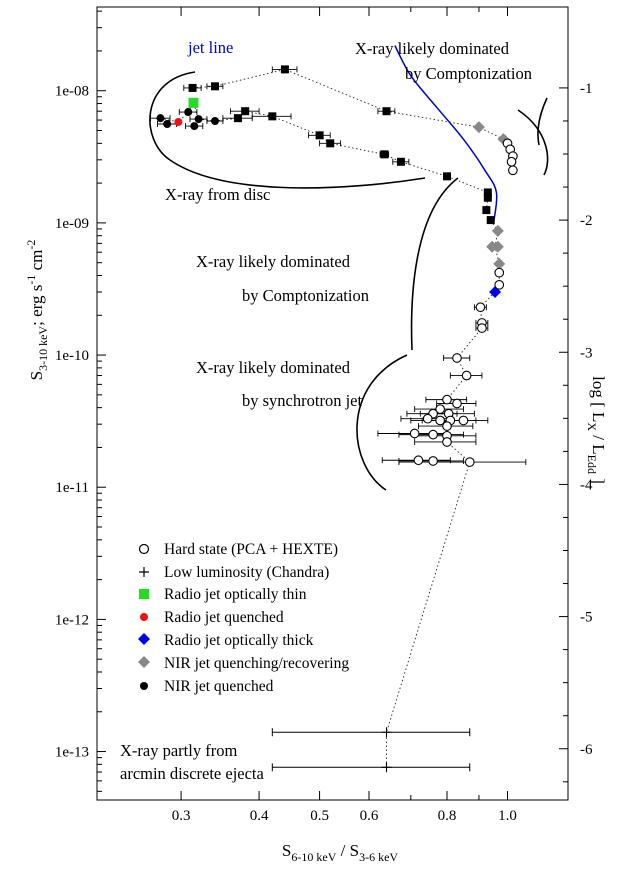  I want to click on x-tick-label: 0.4, so click(259, 816).